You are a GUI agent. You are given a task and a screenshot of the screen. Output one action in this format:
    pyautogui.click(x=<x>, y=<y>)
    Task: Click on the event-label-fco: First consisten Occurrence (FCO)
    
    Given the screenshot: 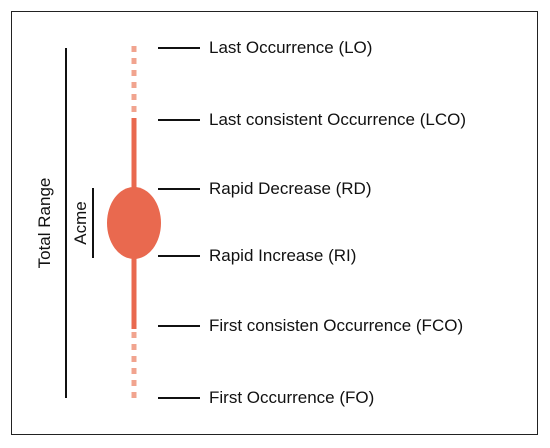 What is the action you would take?
    pyautogui.click(x=336, y=325)
    